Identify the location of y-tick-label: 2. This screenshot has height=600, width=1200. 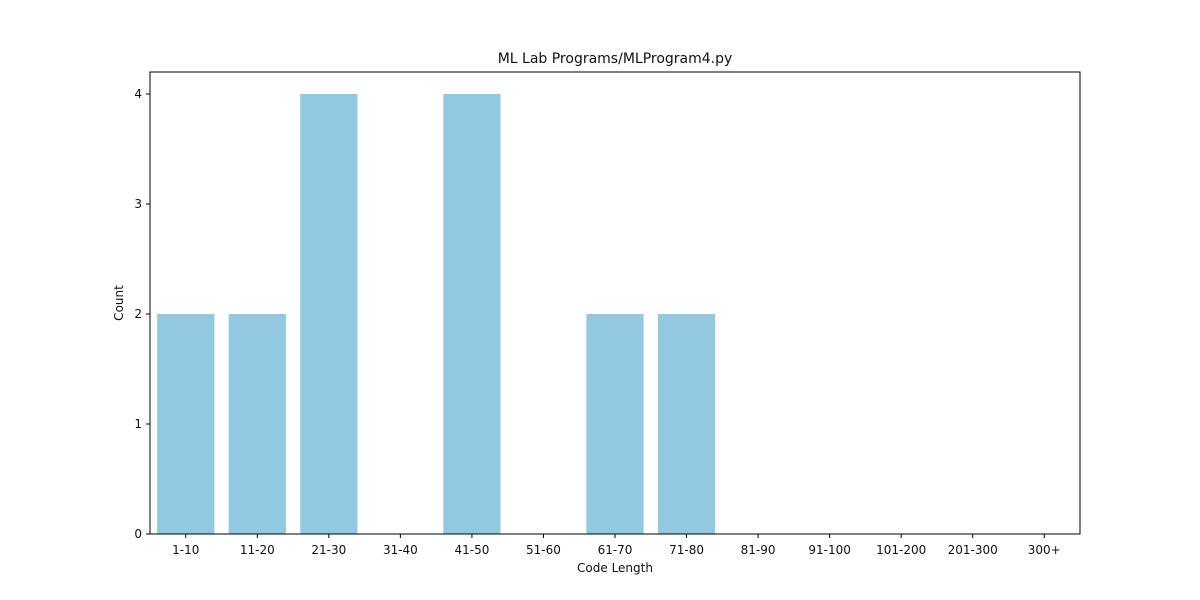
(138, 314).